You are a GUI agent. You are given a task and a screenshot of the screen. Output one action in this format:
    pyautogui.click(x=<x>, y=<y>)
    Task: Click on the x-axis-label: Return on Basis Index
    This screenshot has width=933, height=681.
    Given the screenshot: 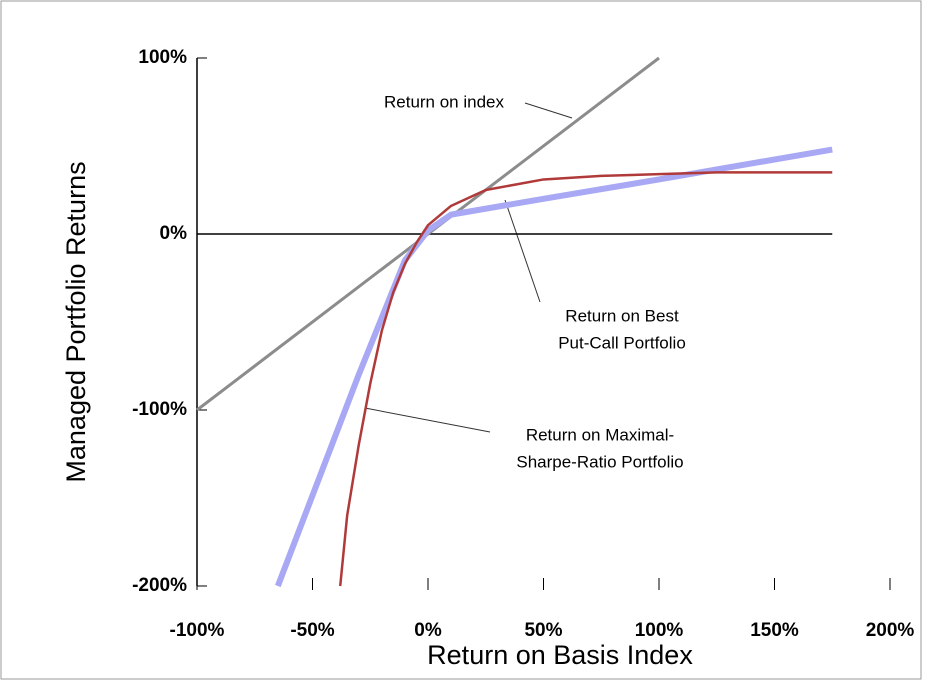 What is the action you would take?
    pyautogui.click(x=560, y=655)
    